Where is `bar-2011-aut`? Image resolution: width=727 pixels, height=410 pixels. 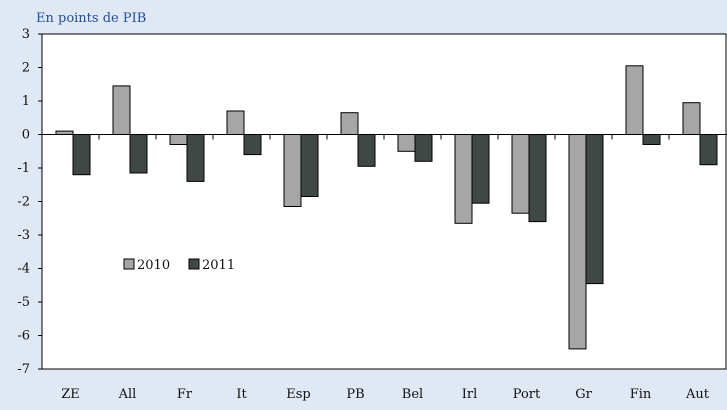
bar-2011-aut is located at coordinates (708, 150).